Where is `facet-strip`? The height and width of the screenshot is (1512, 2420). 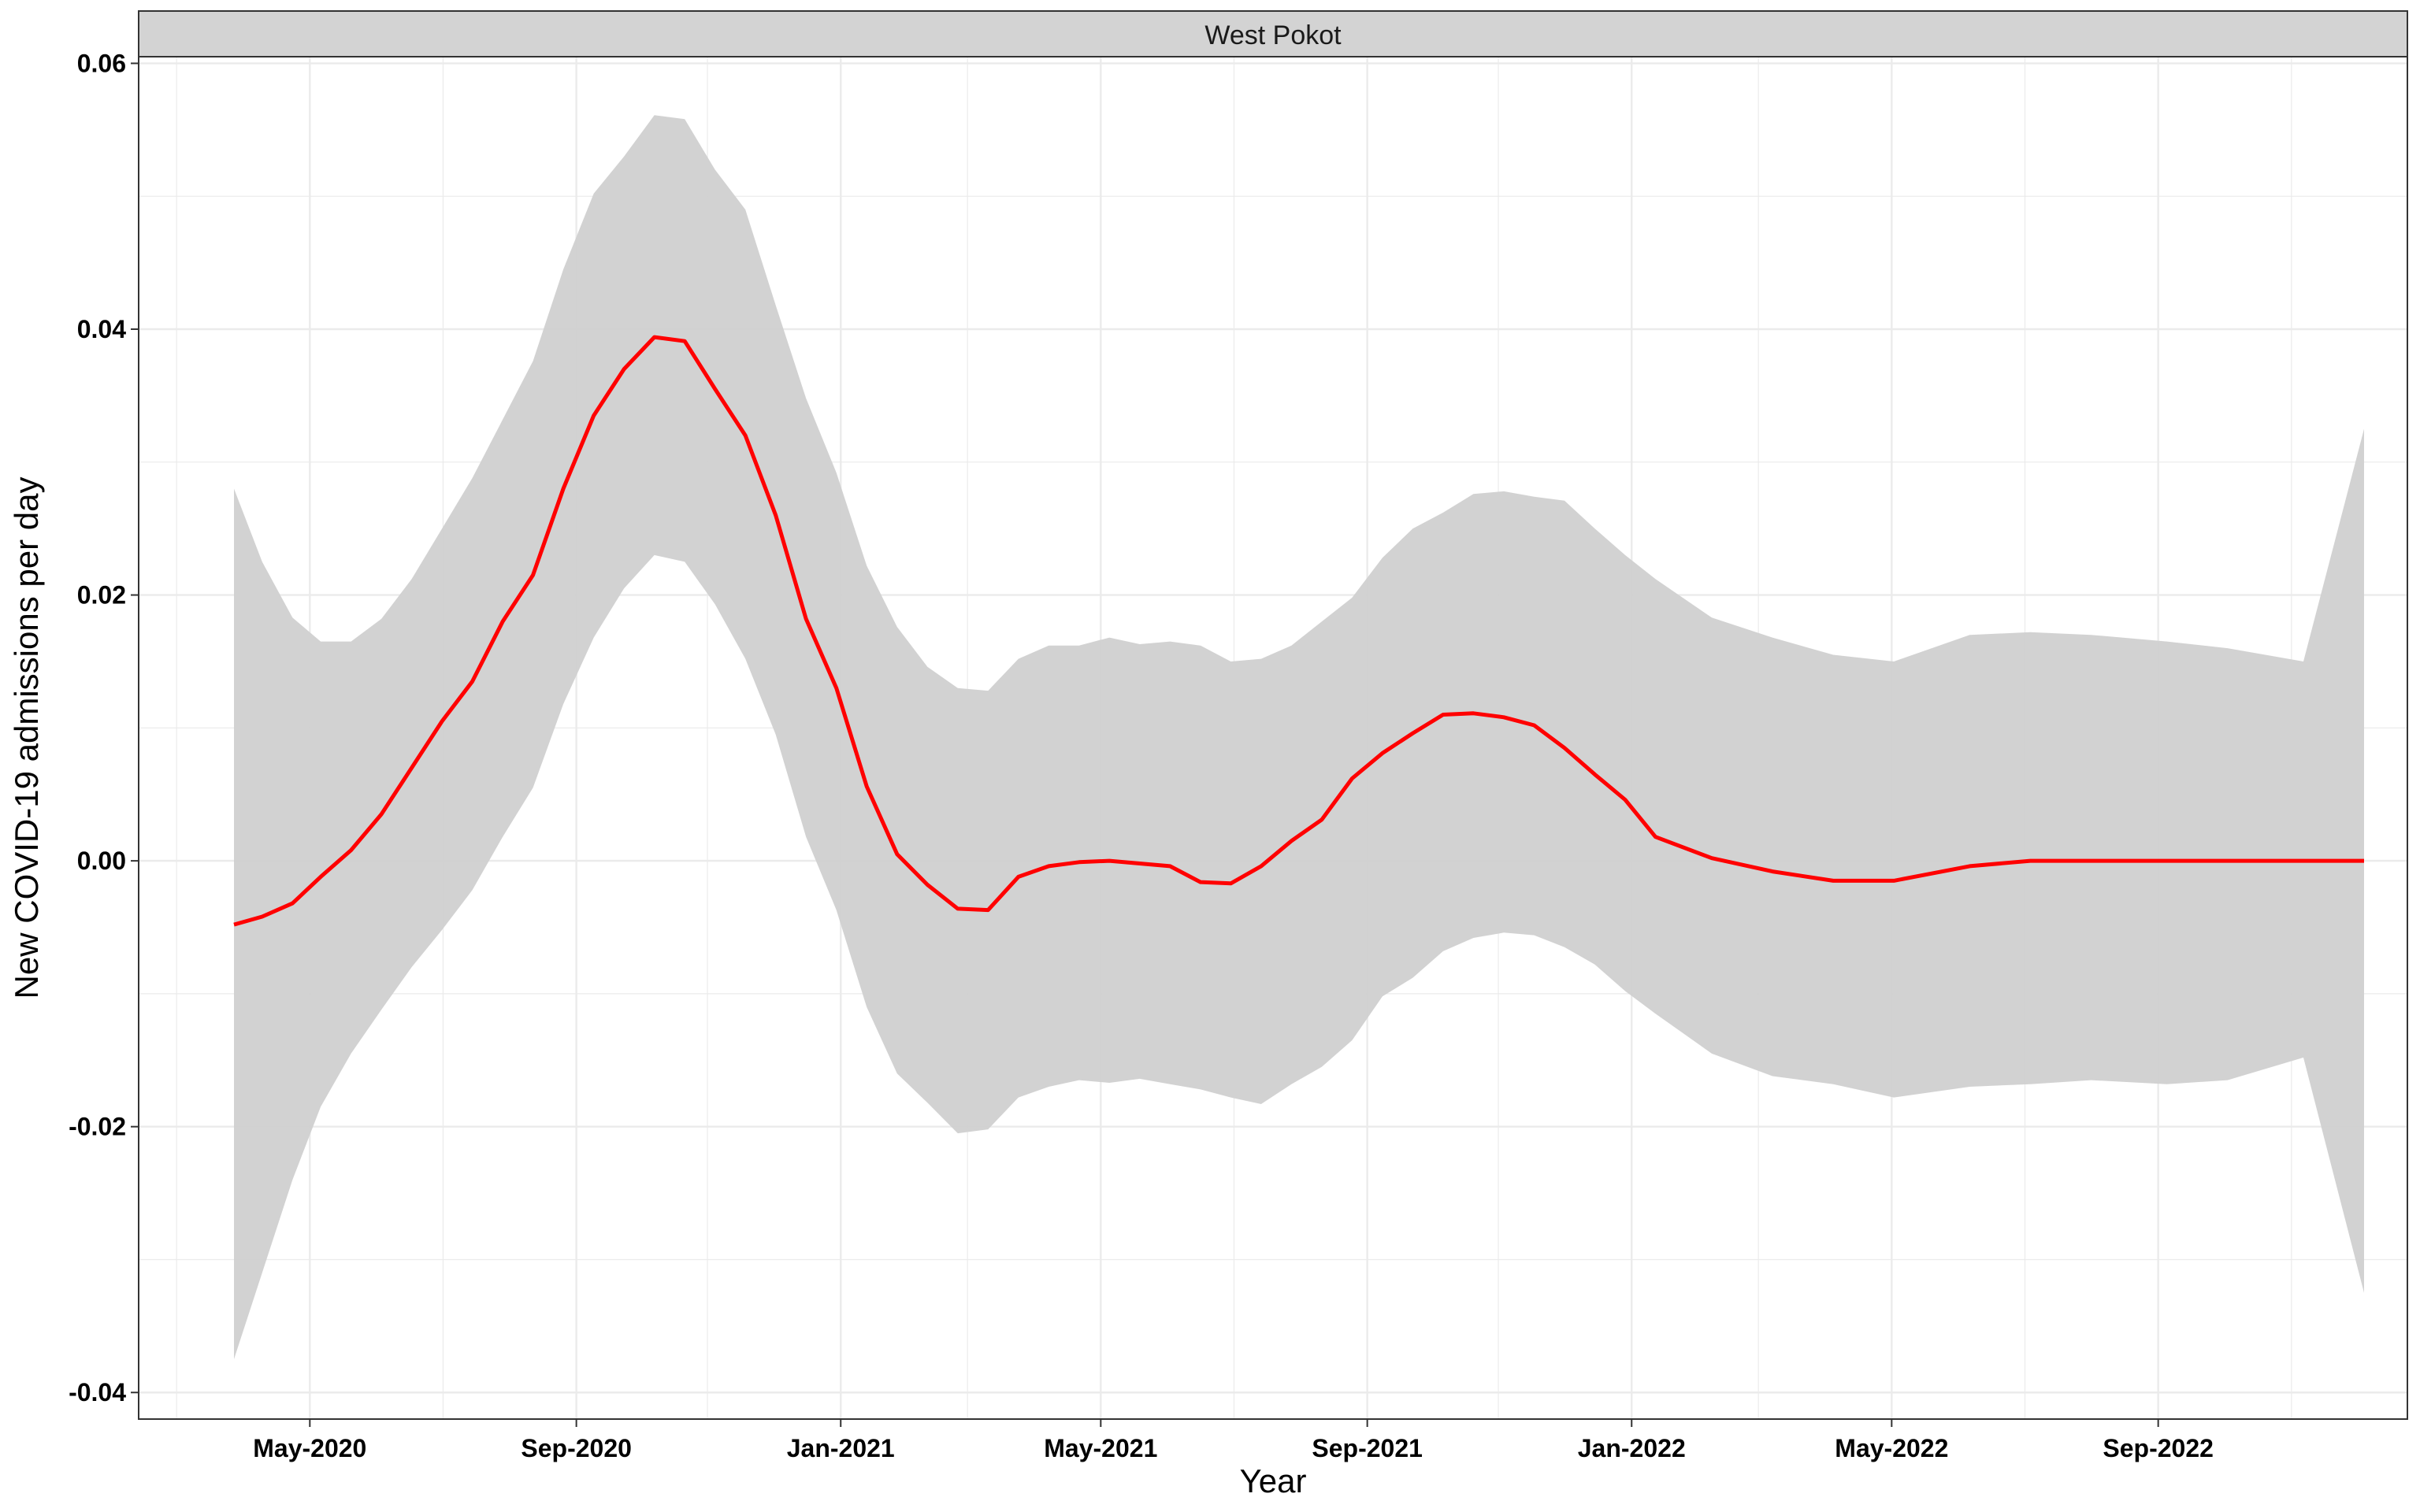 facet-strip is located at coordinates (1273, 33).